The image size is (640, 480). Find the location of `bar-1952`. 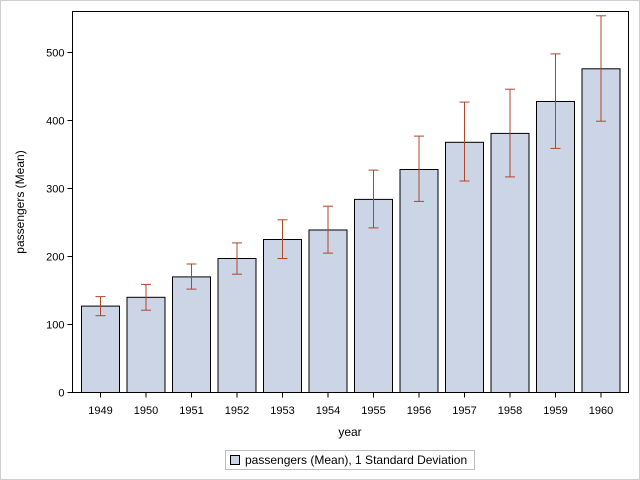

bar-1952 is located at coordinates (237, 325).